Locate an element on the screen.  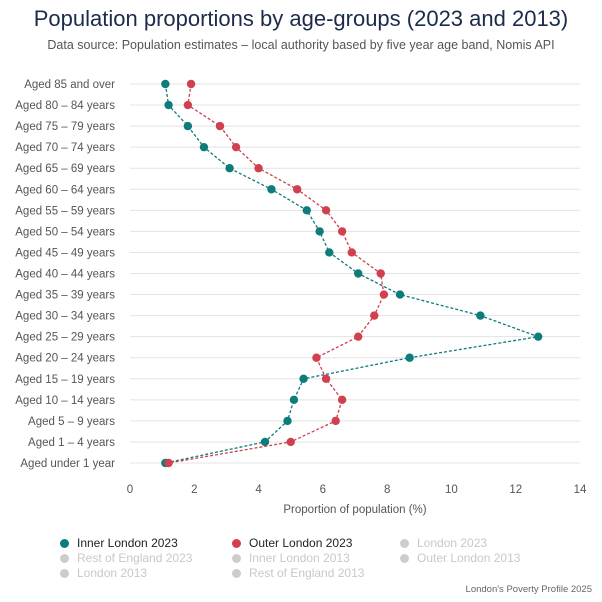
x-tick-label: 4 is located at coordinates (258, 490).